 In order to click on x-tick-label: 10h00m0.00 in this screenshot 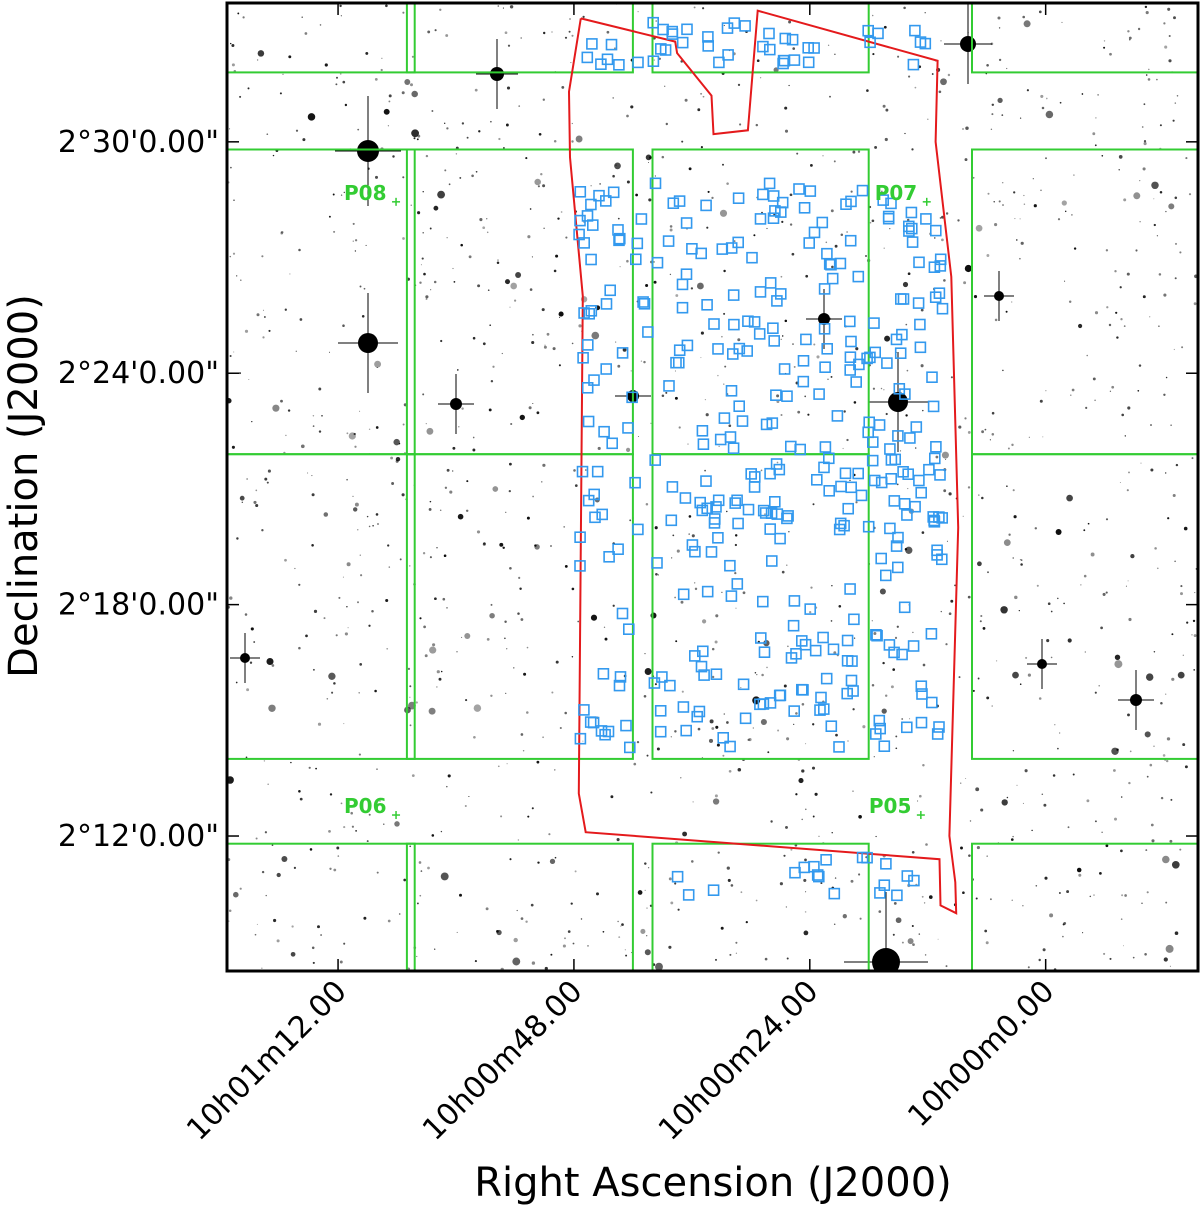, I will do `click(981, 1054)`.